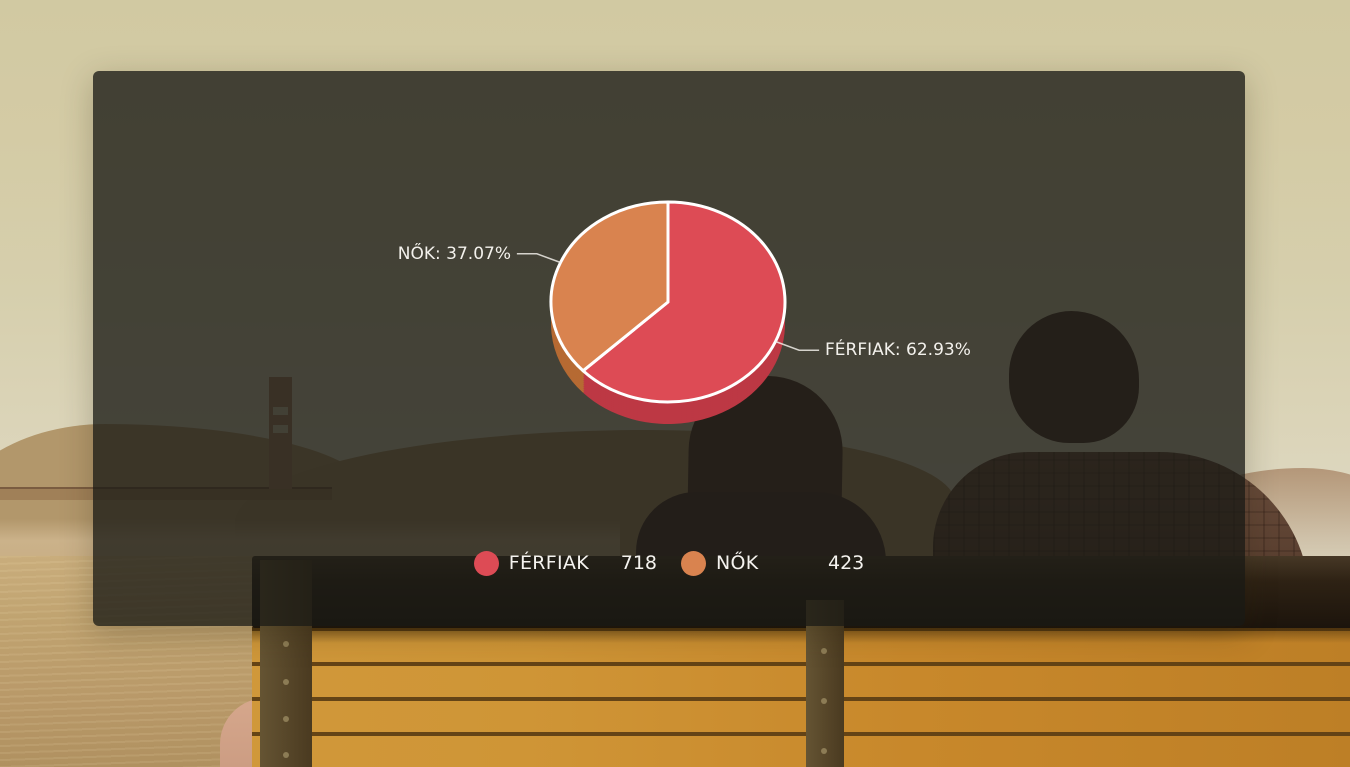 The height and width of the screenshot is (767, 1350). Describe the element at coordinates (693, 563) in the screenshot. I see `legend-swatch-nok` at that location.